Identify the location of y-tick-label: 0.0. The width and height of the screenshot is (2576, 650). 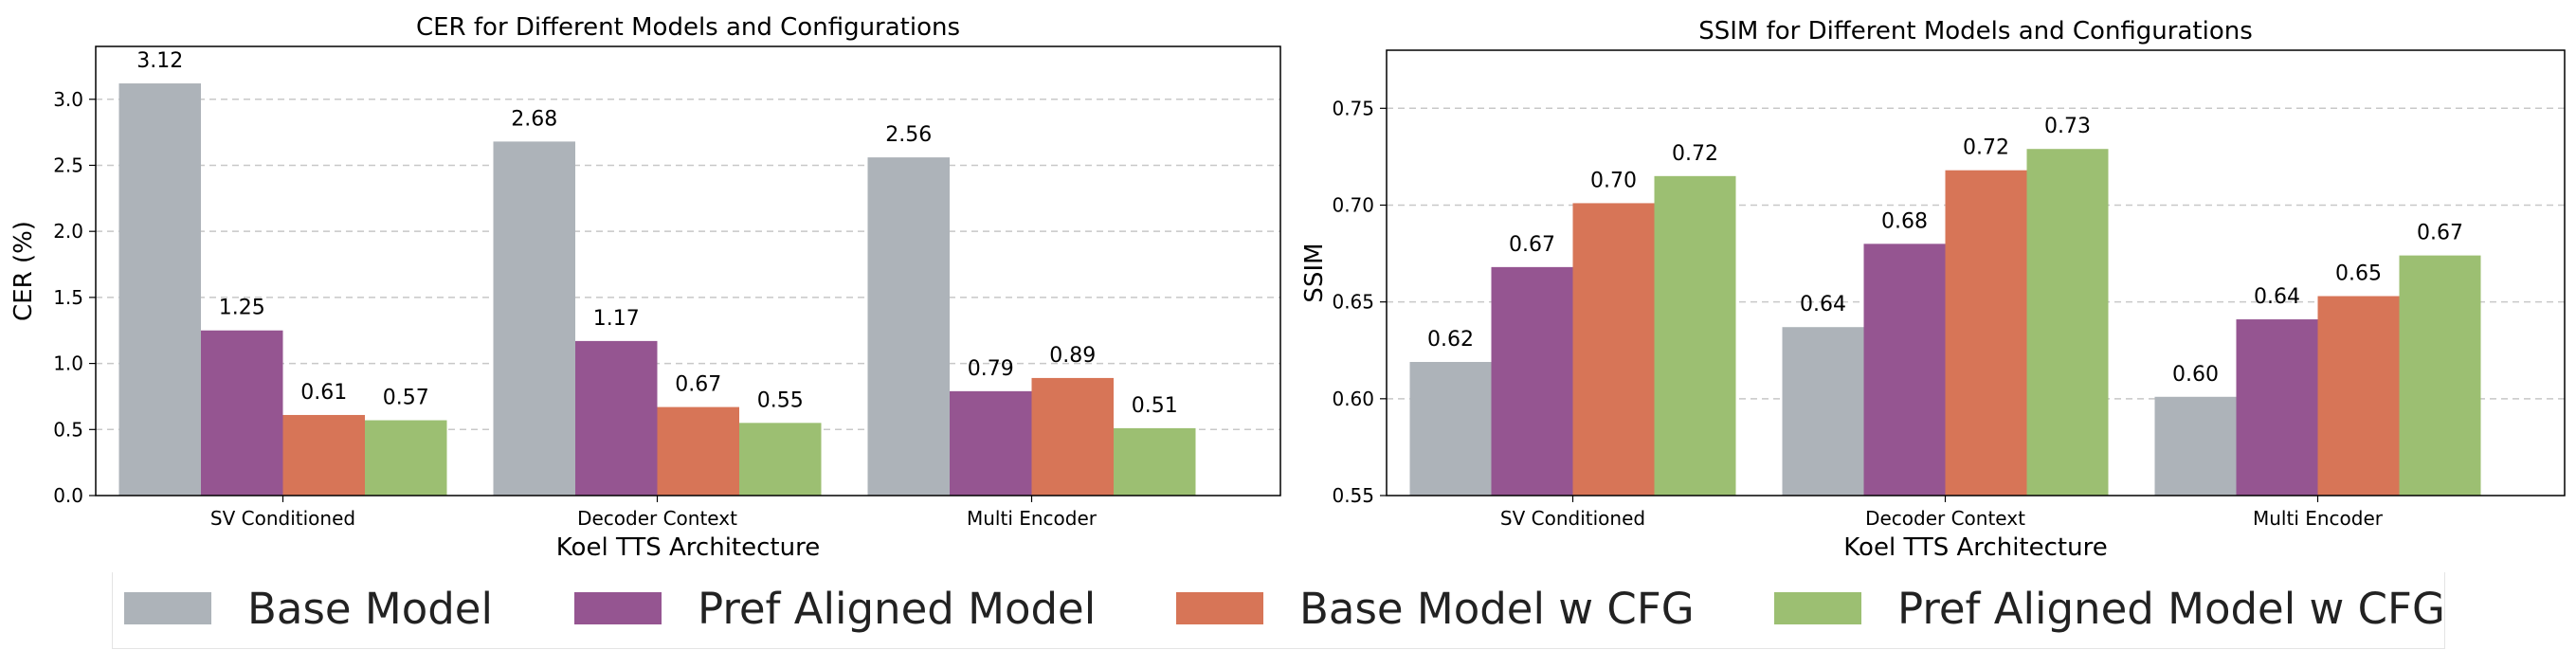
(68, 495).